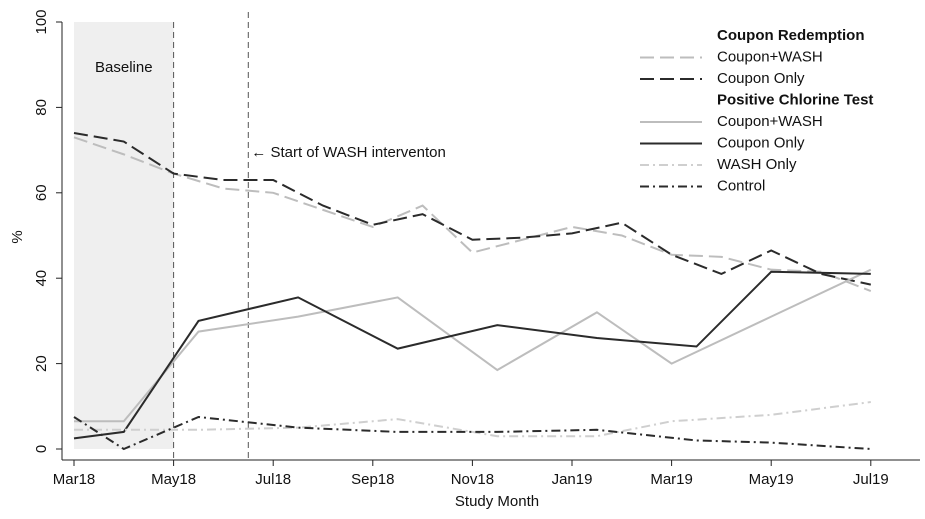 This screenshot has width=925, height=519. What do you see at coordinates (17, 236) in the screenshot?
I see `y-axis-label: %` at bounding box center [17, 236].